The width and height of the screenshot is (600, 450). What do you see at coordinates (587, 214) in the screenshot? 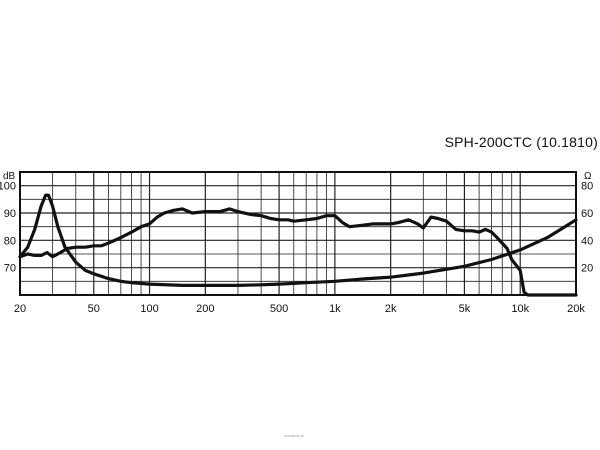
I see `y-right-tick-label: 60` at bounding box center [587, 214].